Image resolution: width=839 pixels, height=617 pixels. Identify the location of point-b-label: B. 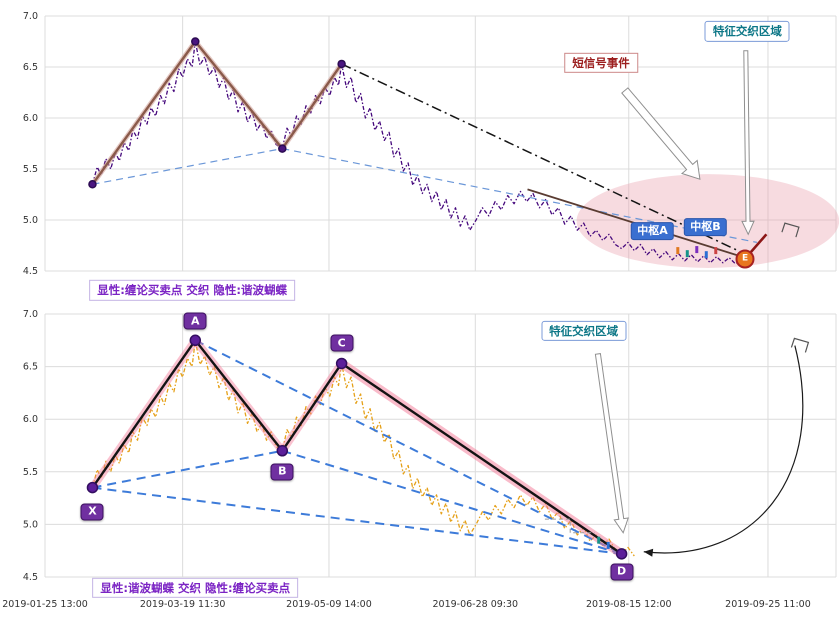
(282, 472).